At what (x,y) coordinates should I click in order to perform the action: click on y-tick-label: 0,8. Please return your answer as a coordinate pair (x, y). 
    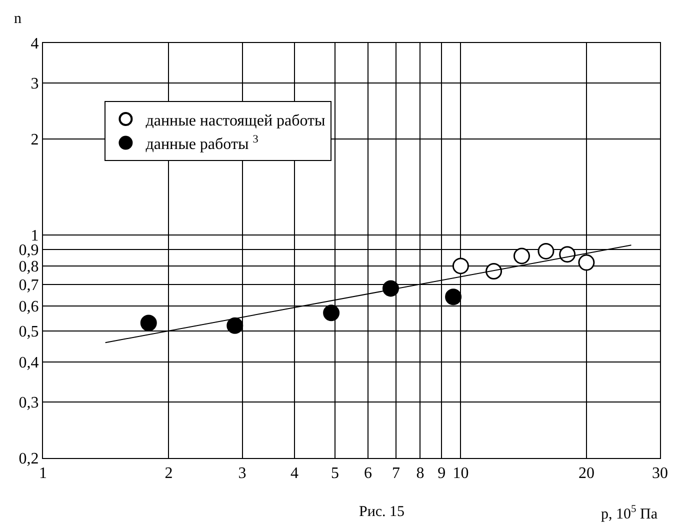
    Looking at the image, I should click on (28, 267).